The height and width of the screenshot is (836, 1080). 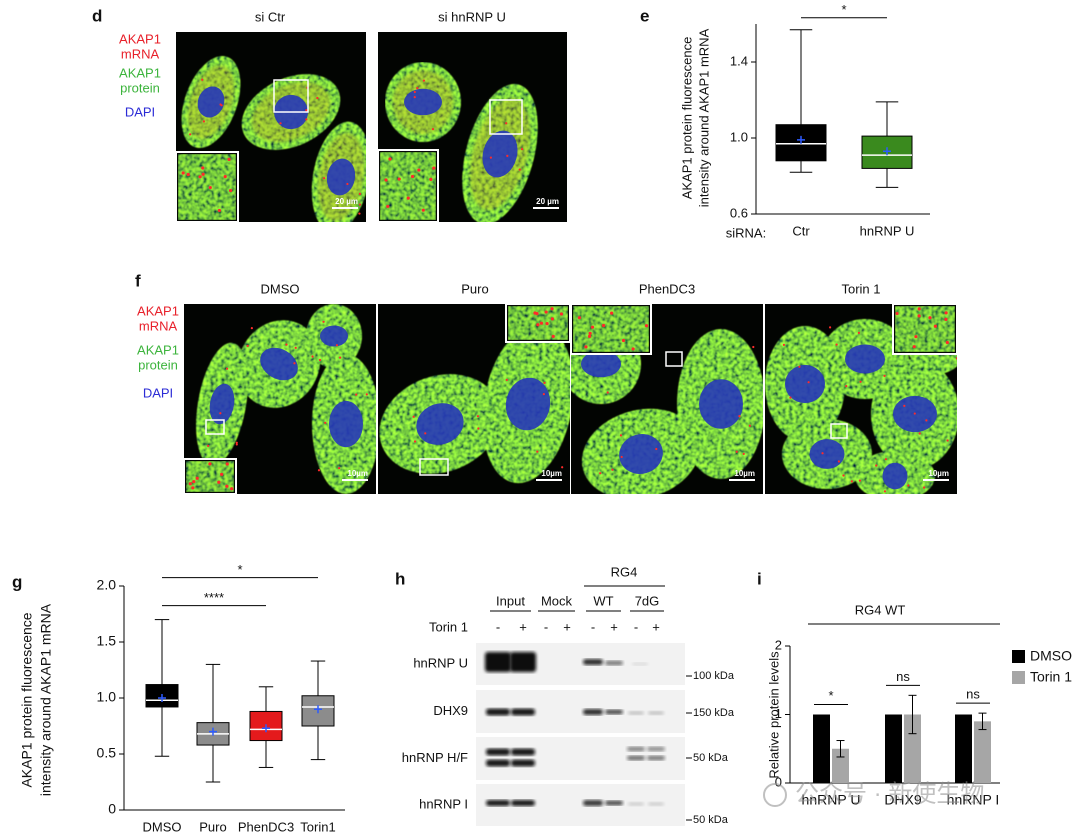 I want to click on y-tick-label: 1.4, so click(x=739, y=60).